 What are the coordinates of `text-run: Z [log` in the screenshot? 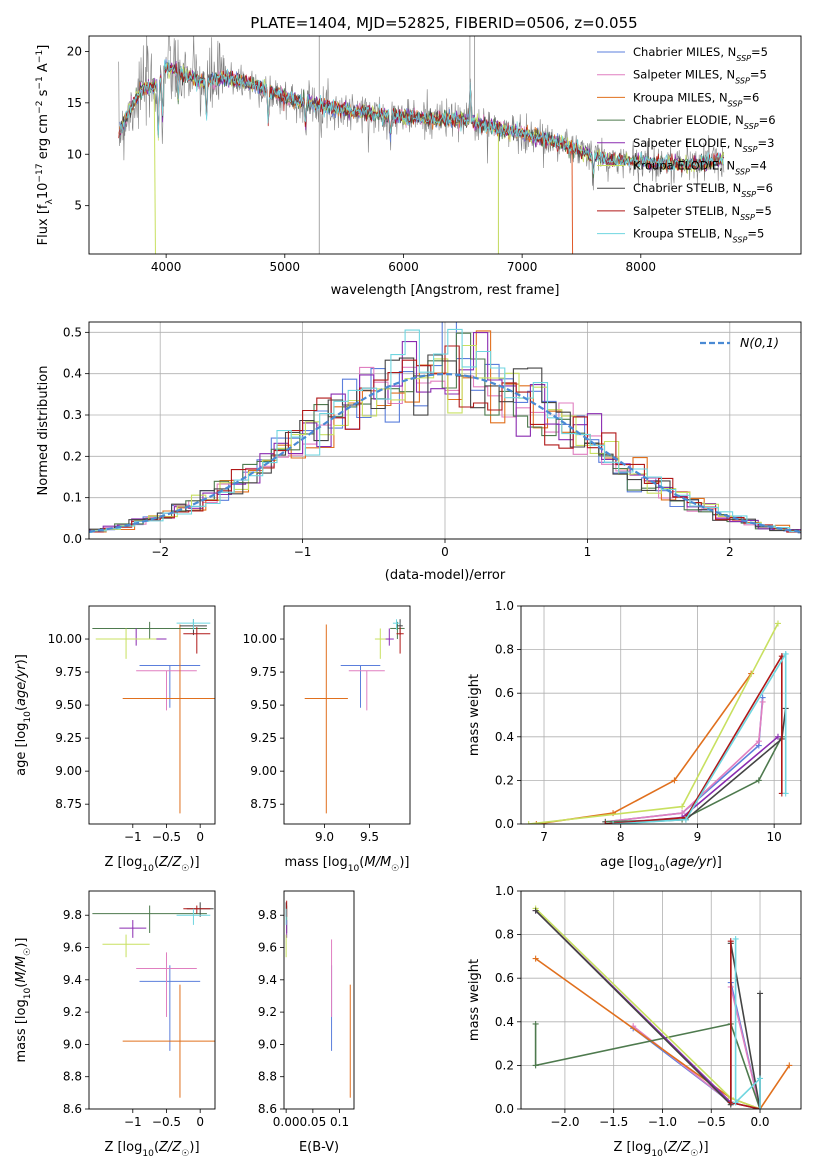 It's located at (632, 1147).